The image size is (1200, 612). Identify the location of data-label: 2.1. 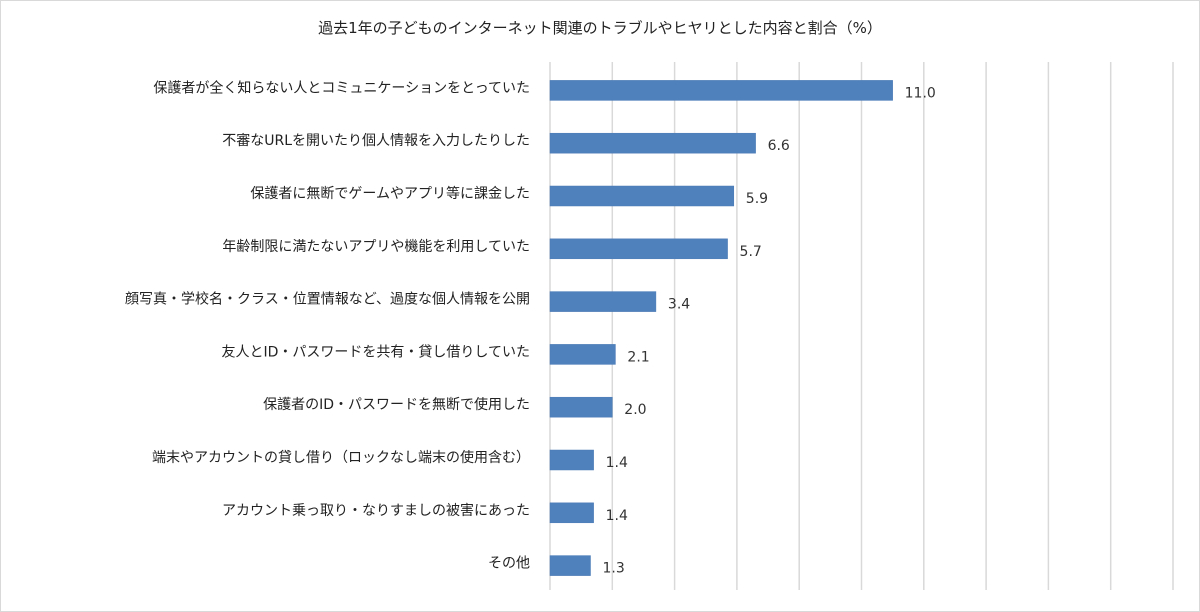
(638, 357).